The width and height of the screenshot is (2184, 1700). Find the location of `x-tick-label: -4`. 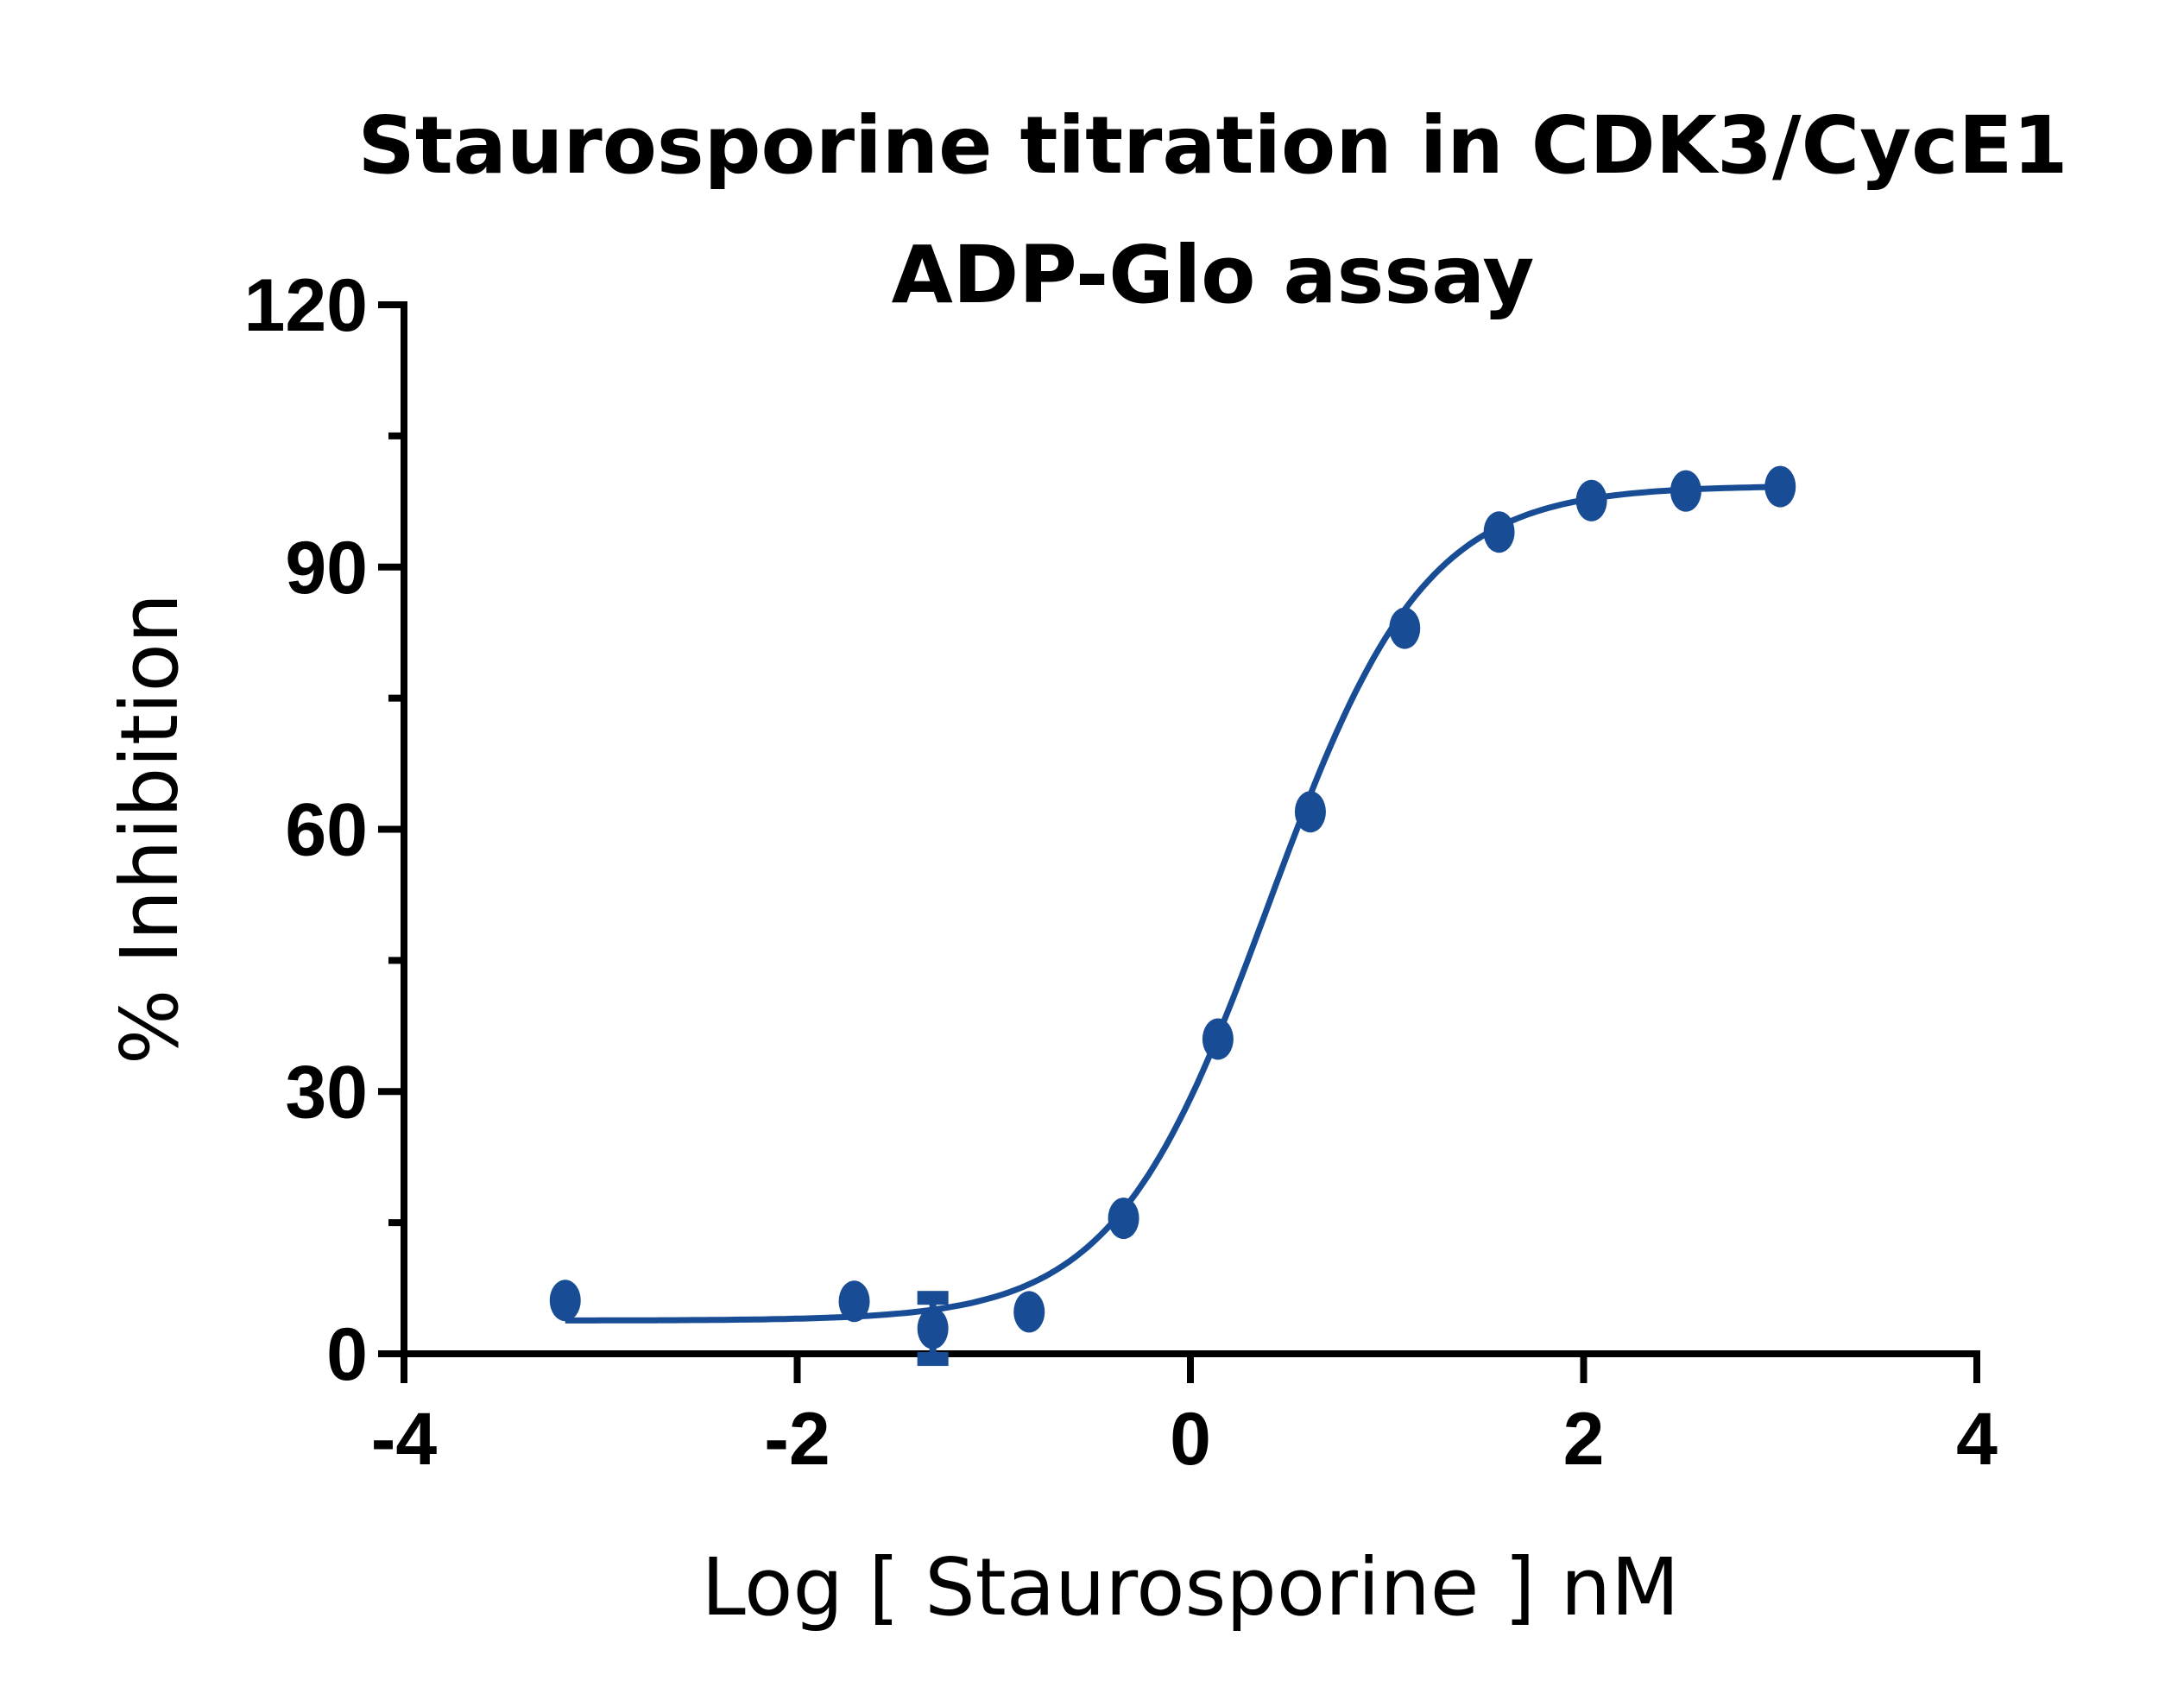

x-tick-label: -4 is located at coordinates (405, 1439).